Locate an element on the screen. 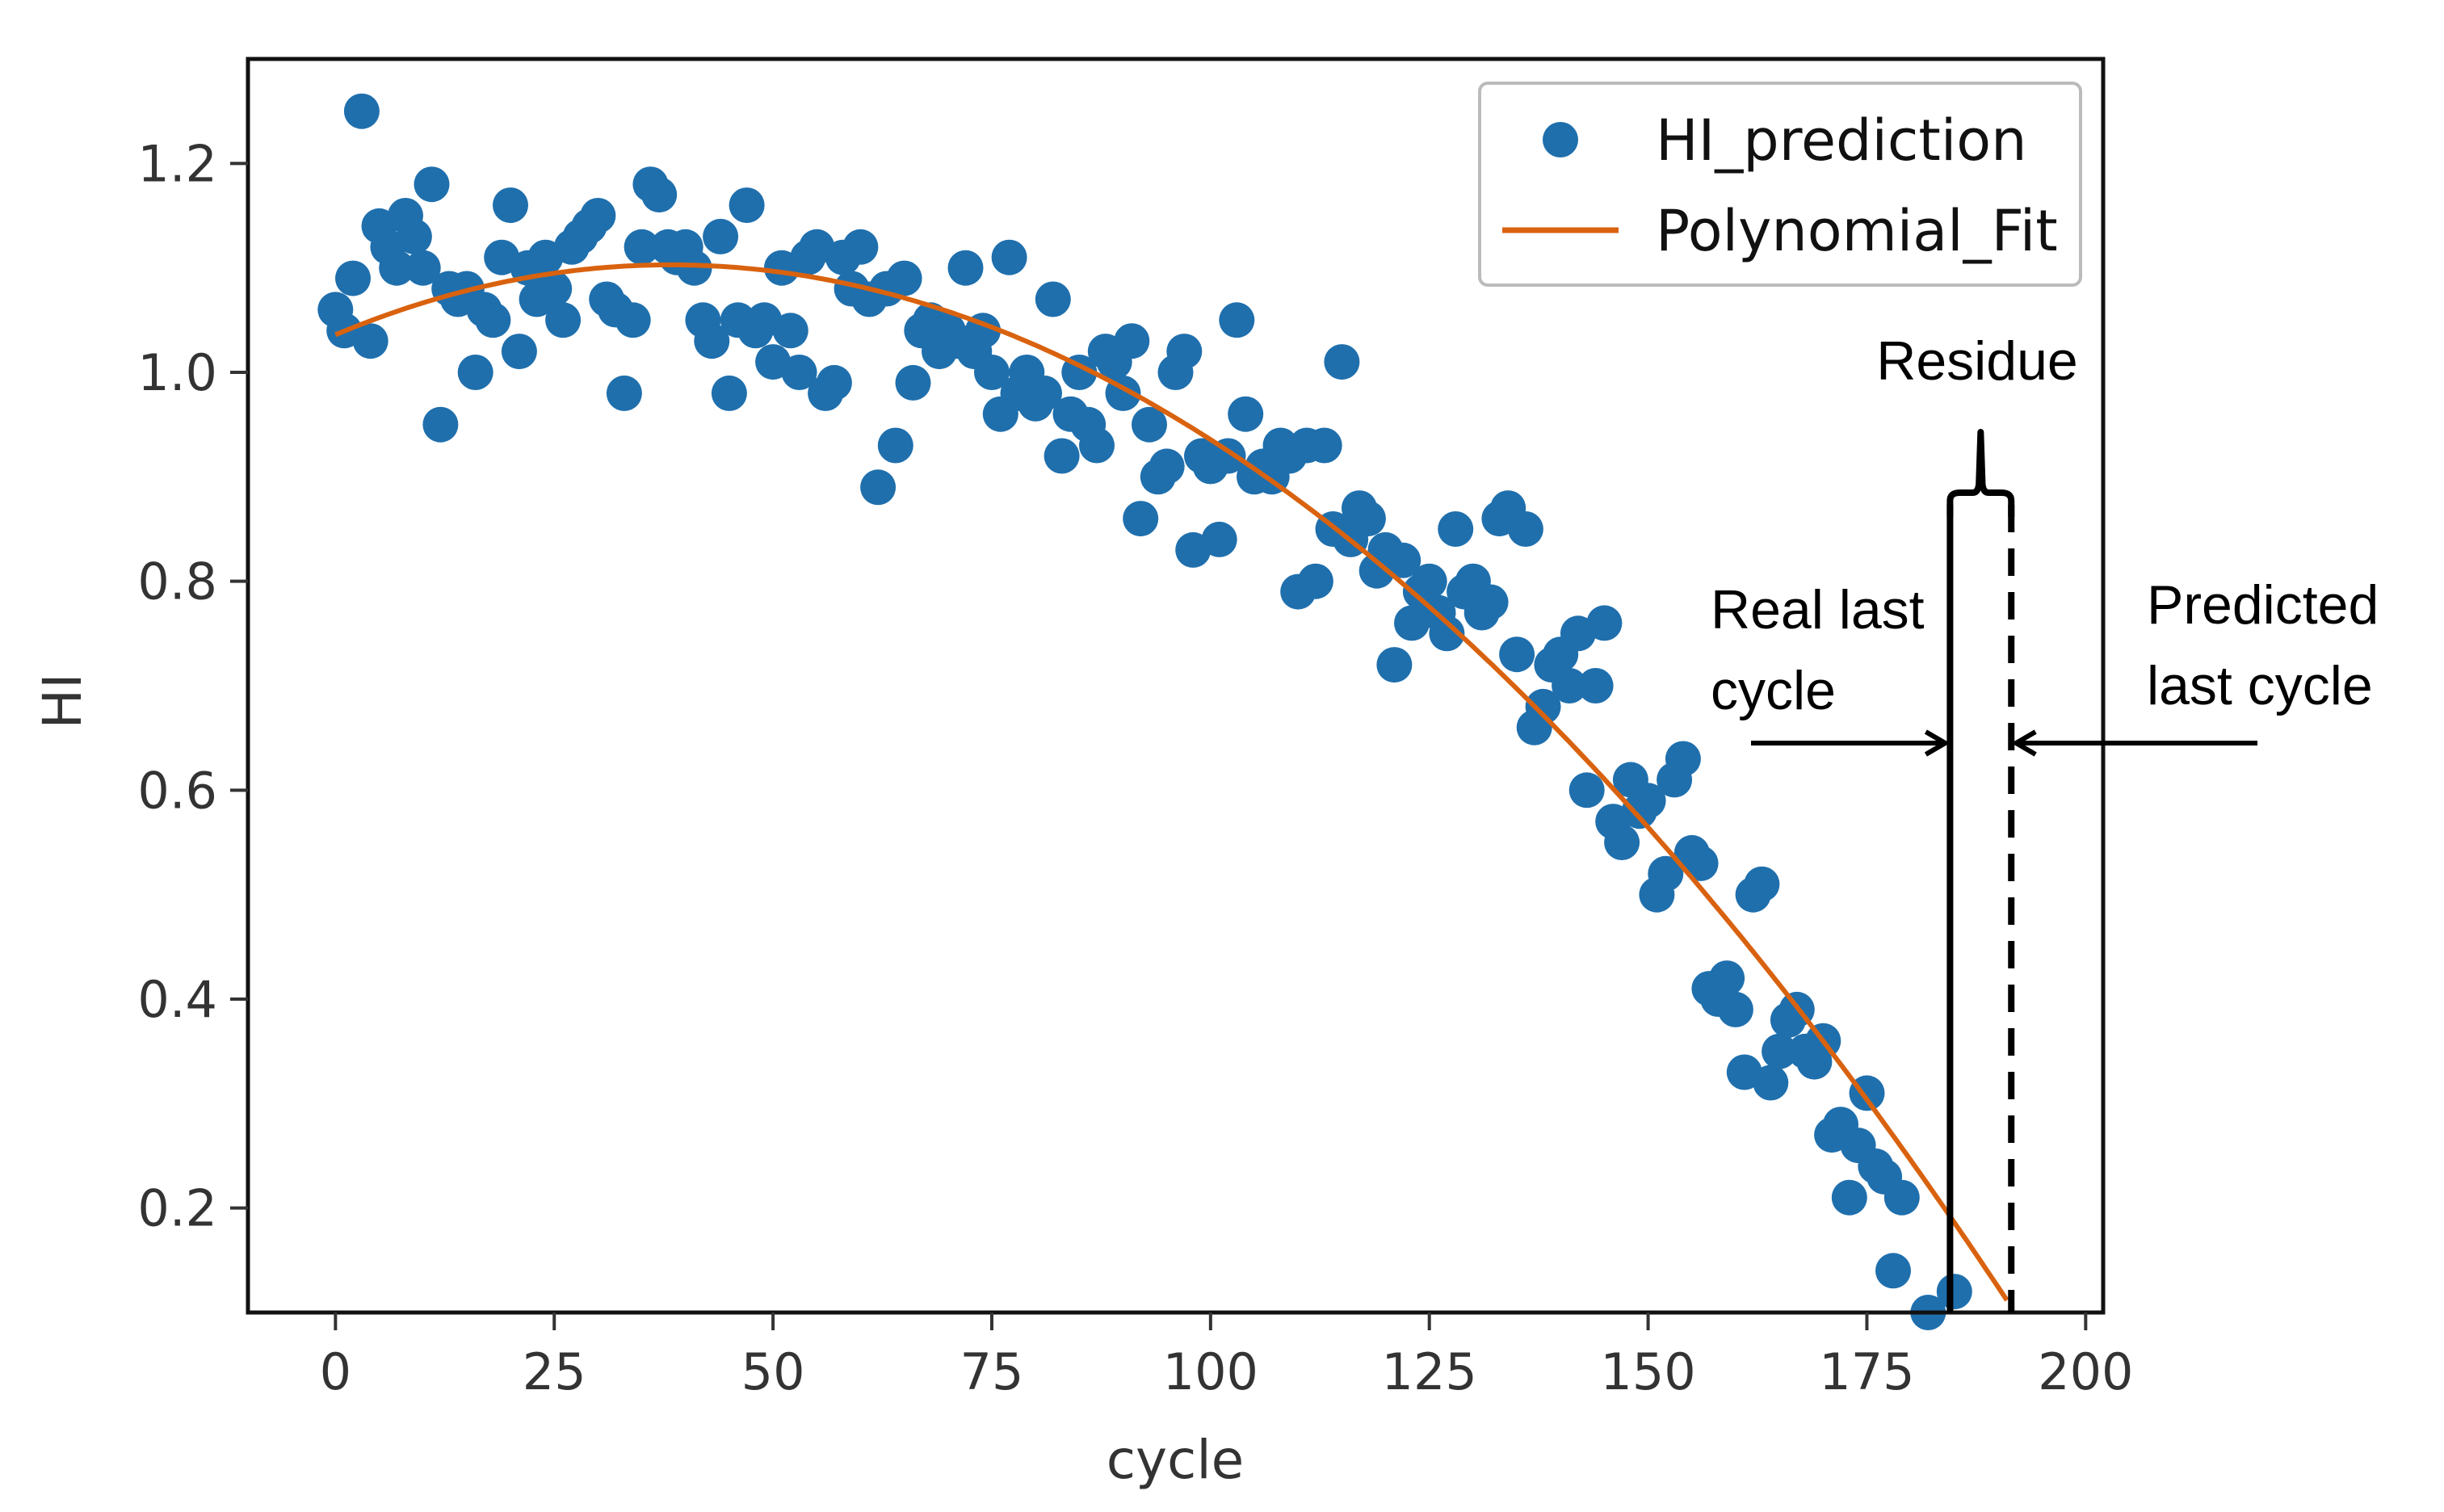 The height and width of the screenshot is (1512, 2444). y-tick-label: 1.2 is located at coordinates (177, 164).